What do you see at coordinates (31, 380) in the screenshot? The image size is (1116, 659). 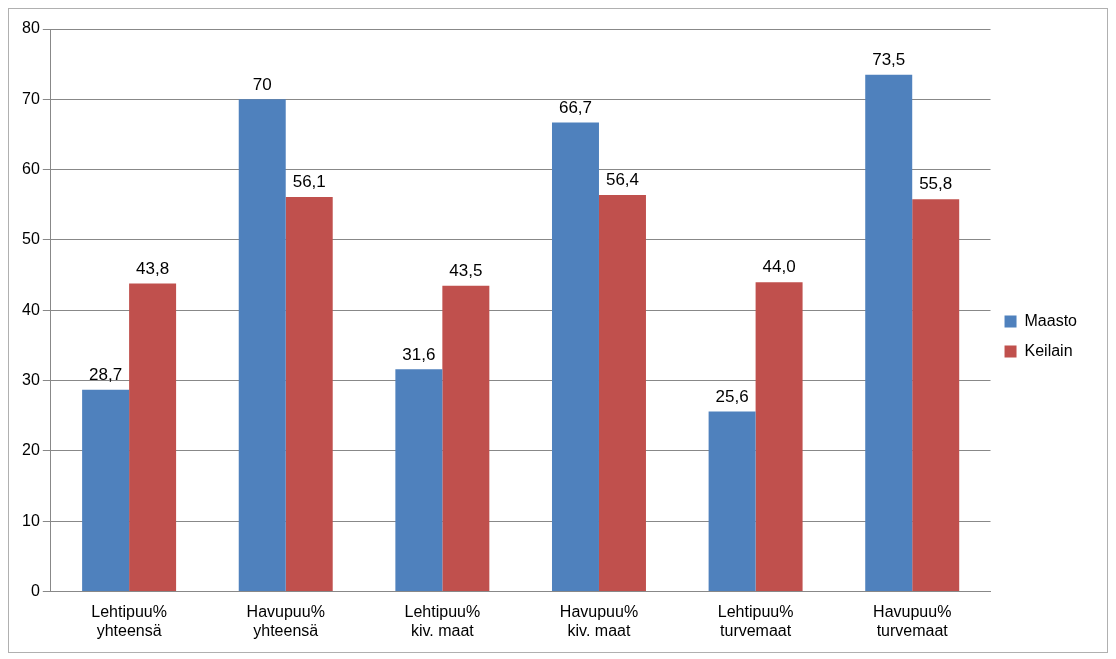 I see `y-tick-label: 30` at bounding box center [31, 380].